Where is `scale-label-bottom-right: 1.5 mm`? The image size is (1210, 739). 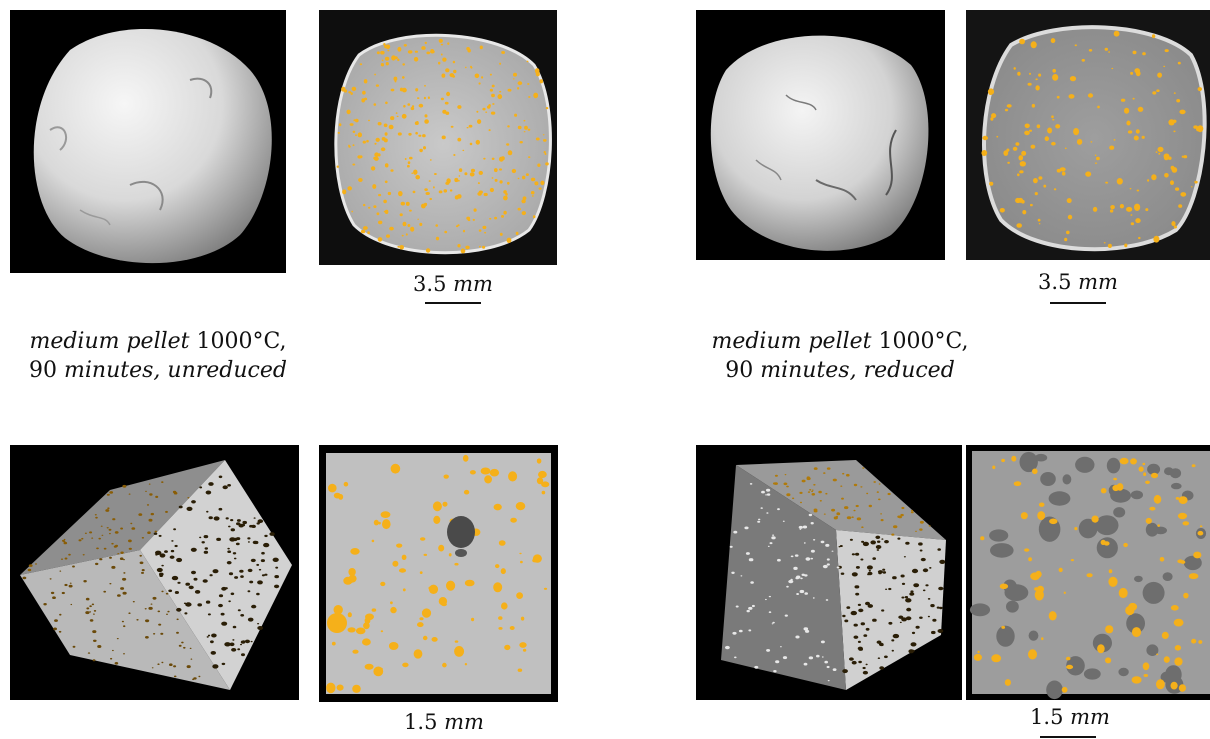 scale-label-bottom-right: 1.5 mm is located at coordinates (1070, 717).